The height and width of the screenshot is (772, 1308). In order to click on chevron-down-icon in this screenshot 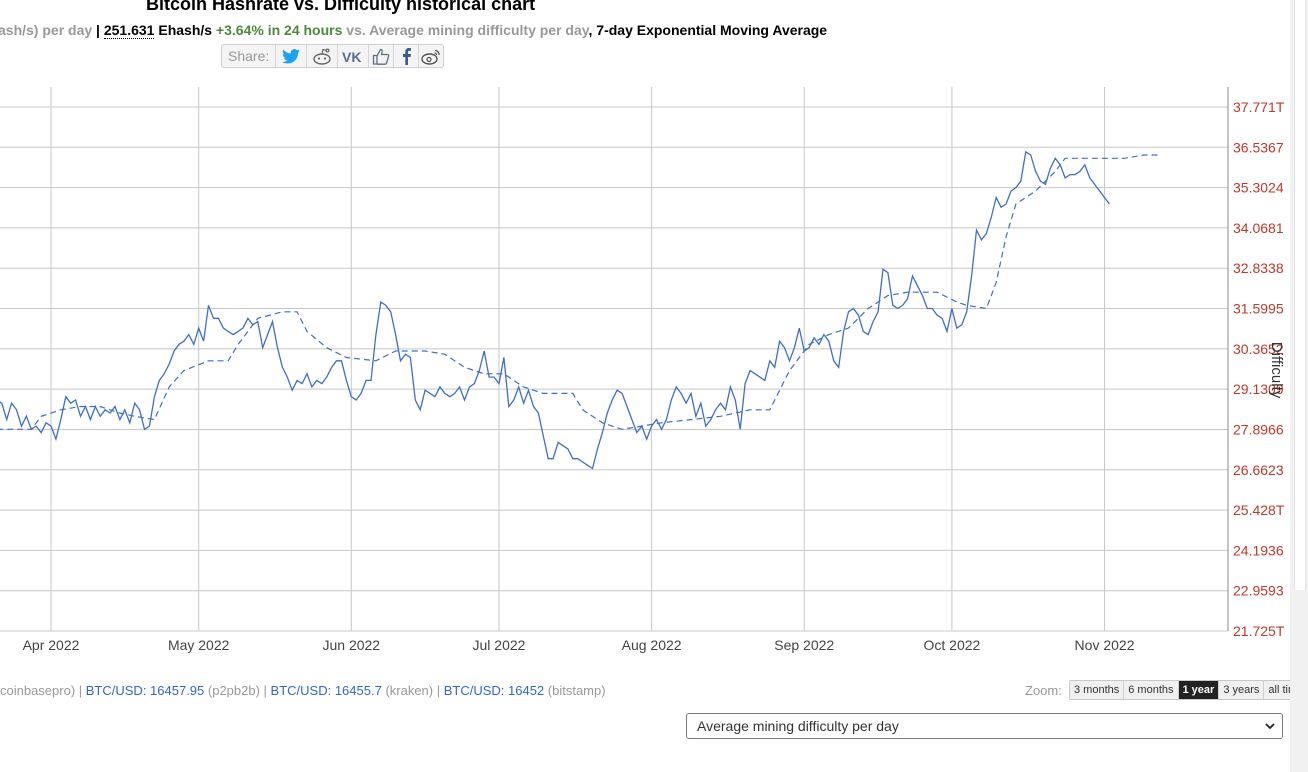, I will do `click(1270, 727)`.